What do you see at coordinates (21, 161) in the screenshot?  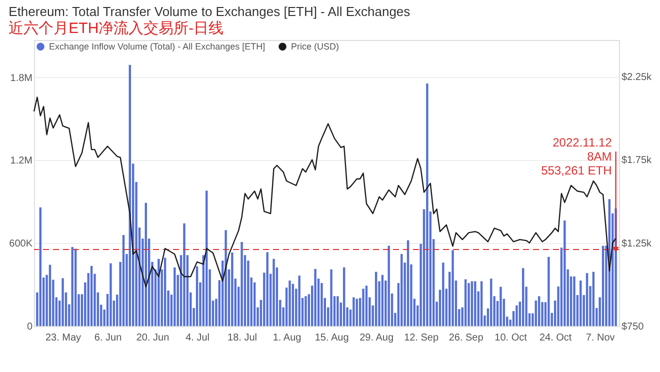 I see `y-tick-label: 1.2M` at bounding box center [21, 161].